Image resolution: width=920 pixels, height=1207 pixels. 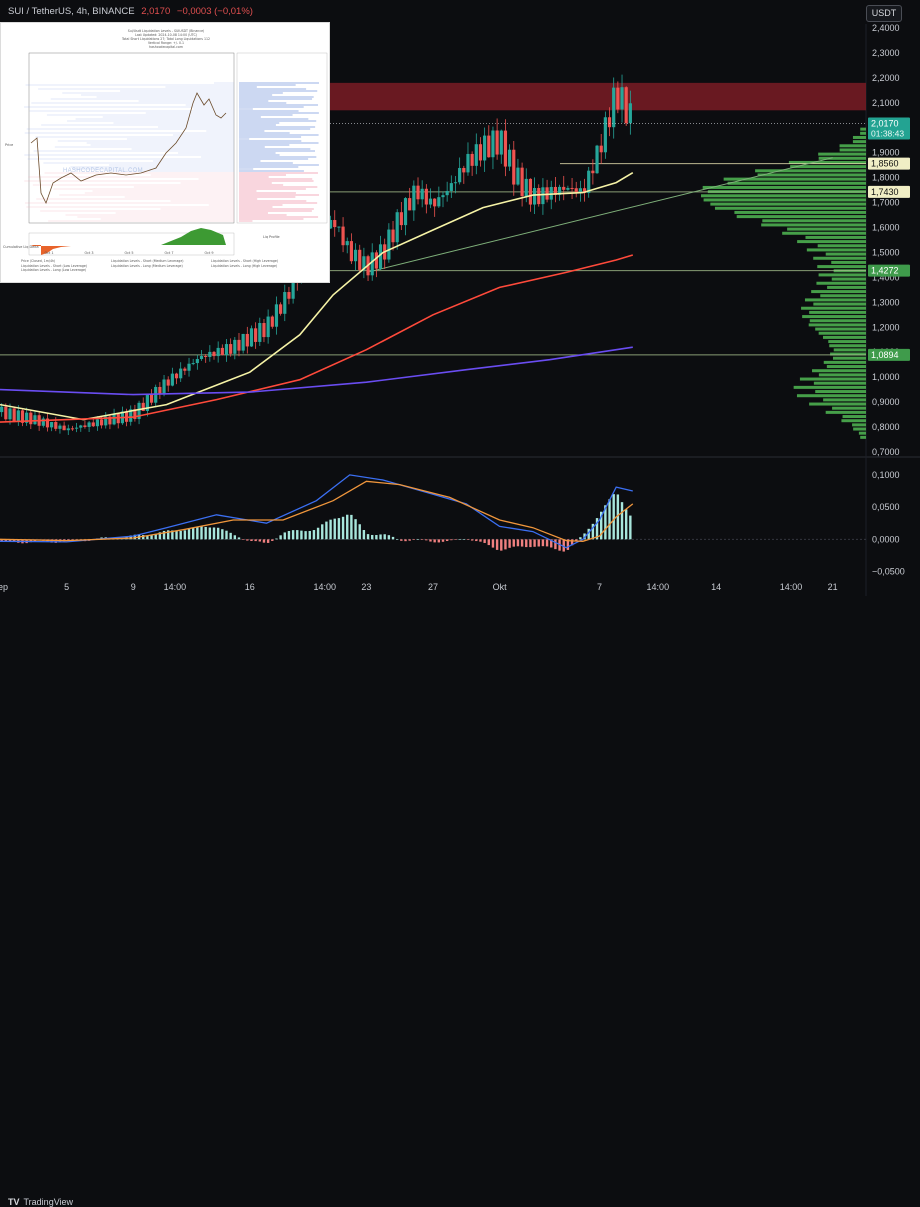 What do you see at coordinates (886, 507) in the screenshot?
I see `macd-tick-label: 0,0500` at bounding box center [886, 507].